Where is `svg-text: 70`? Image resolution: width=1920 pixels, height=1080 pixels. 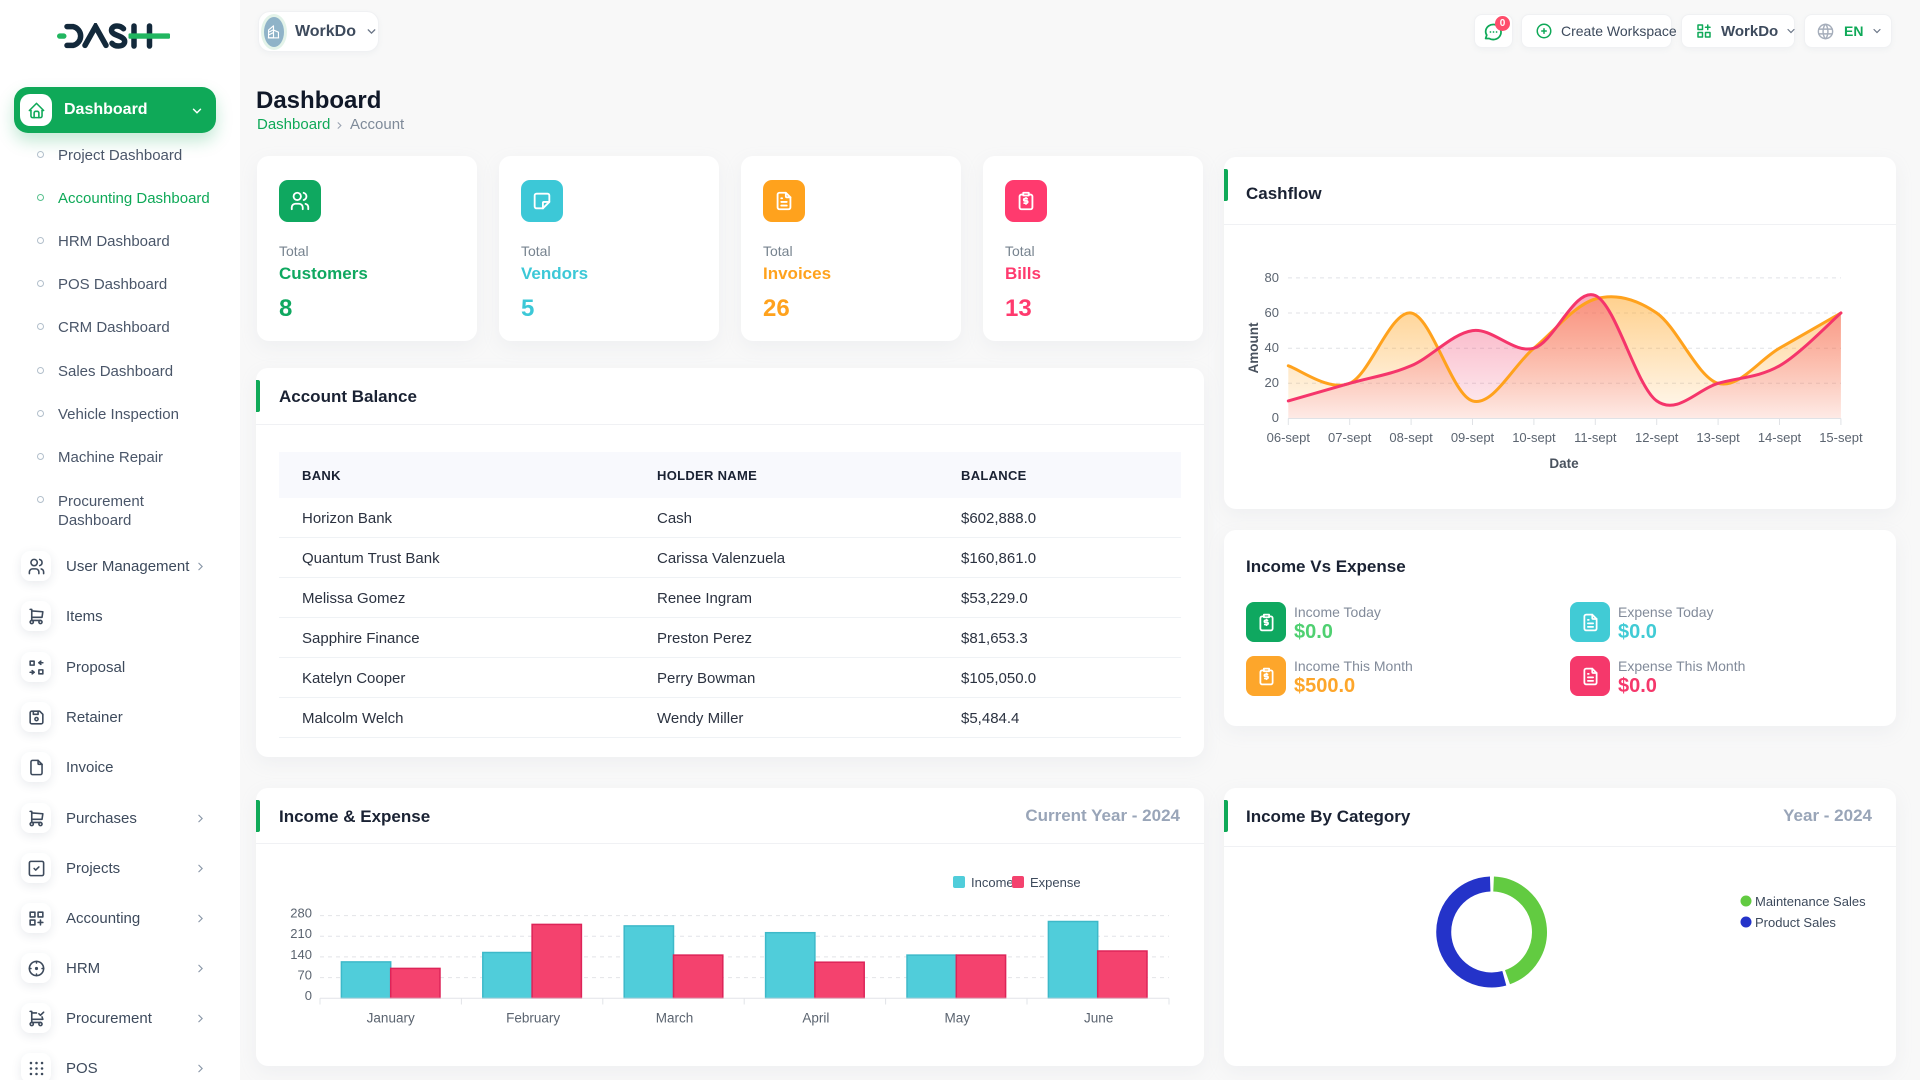 svg-text: 70 is located at coordinates (305, 974).